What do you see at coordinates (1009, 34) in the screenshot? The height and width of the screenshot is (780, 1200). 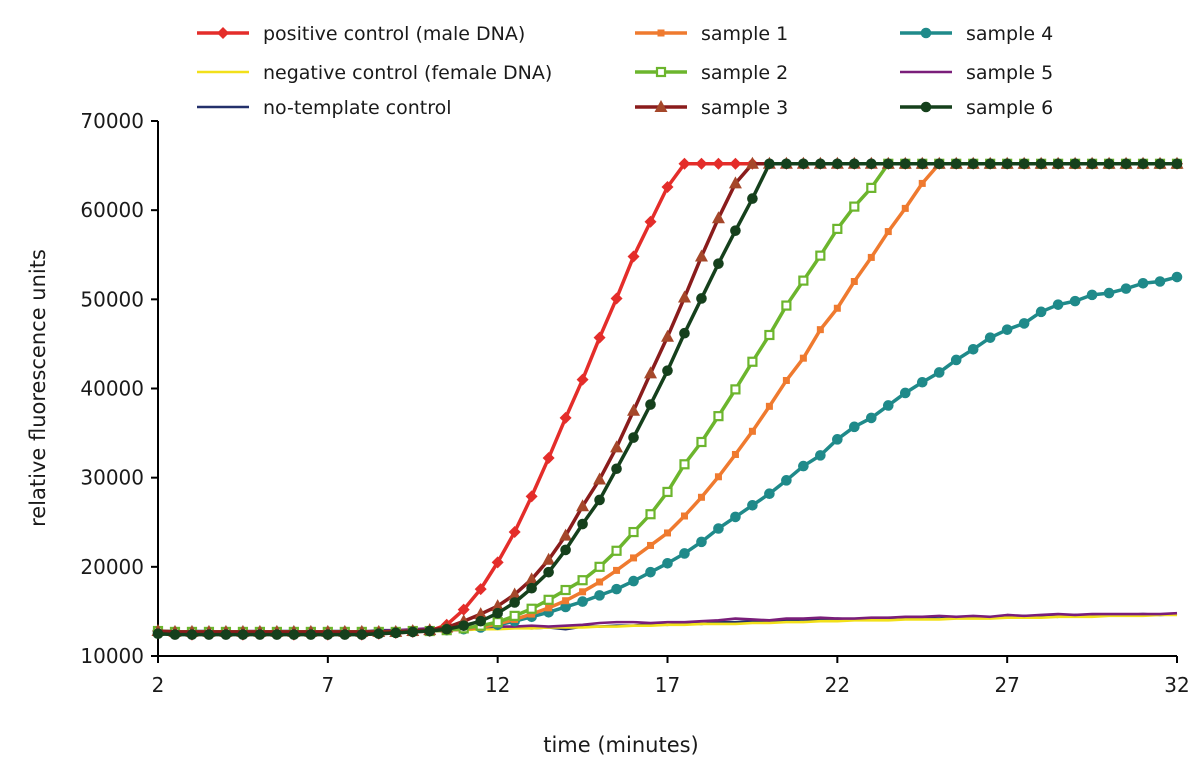 I see `legend-label: sample 4` at bounding box center [1009, 34].